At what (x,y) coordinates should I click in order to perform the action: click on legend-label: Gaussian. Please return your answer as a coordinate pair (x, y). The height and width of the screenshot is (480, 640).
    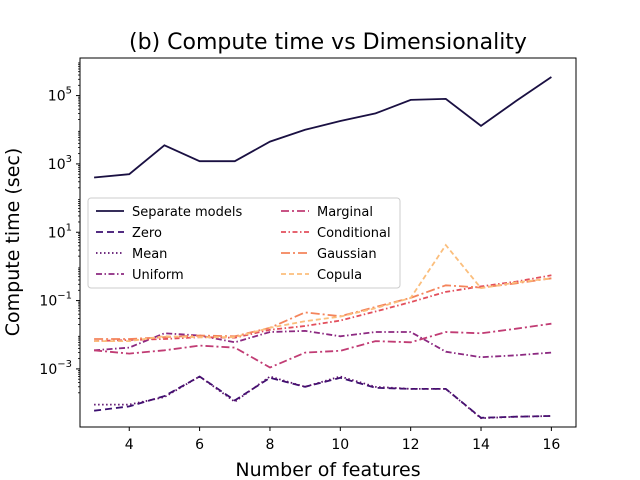
    Looking at the image, I should click on (347, 254).